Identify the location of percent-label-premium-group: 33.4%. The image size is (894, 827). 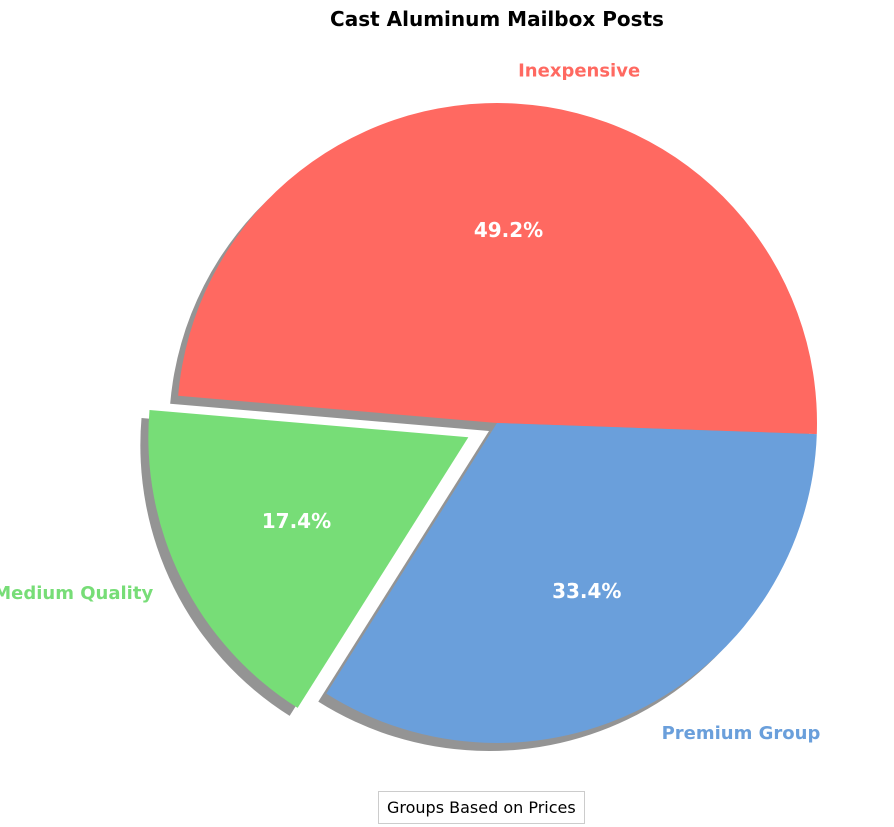
(586, 591).